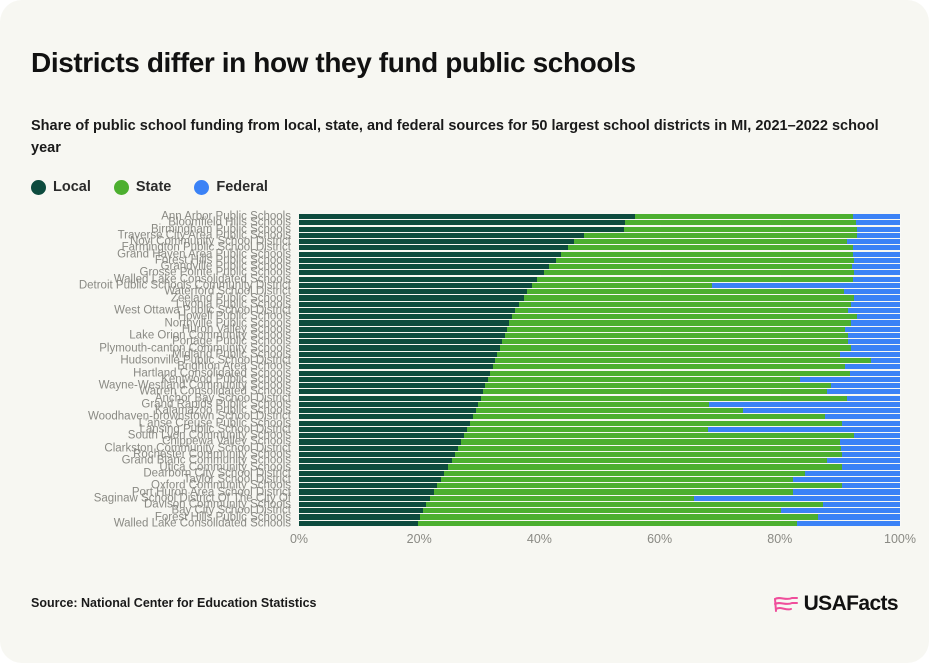  What do you see at coordinates (215, 391) in the screenshot?
I see `y-axis-label: Warren Consolidated Schools` at bounding box center [215, 391].